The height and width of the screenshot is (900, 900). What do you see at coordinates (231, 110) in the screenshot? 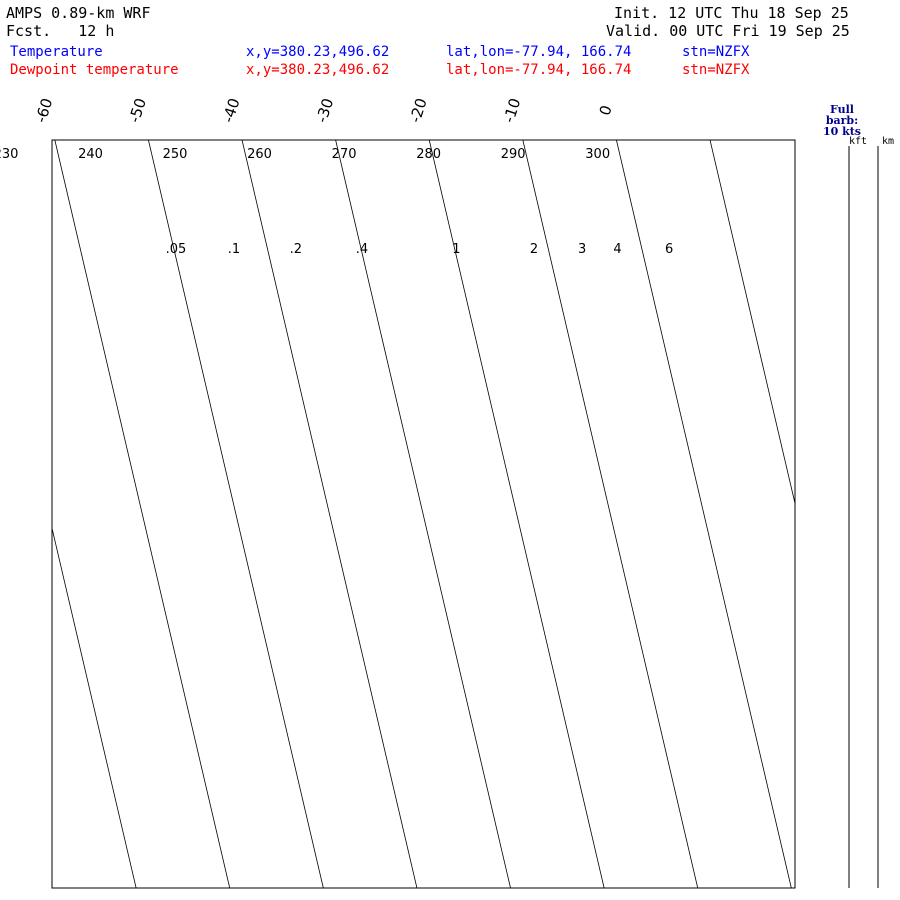
I see `temperature-label: -40` at bounding box center [231, 110].